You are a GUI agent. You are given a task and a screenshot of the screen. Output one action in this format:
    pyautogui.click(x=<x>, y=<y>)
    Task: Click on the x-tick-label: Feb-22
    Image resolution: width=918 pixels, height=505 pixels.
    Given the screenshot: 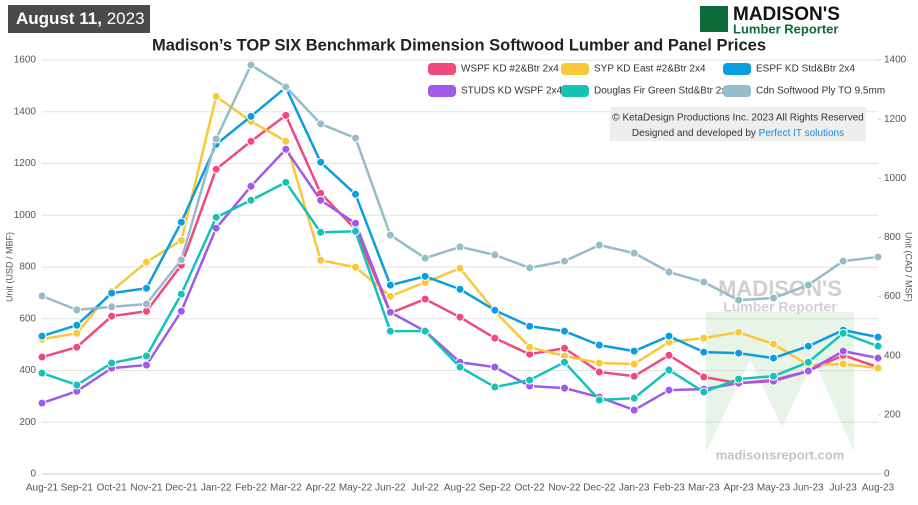 What is the action you would take?
    pyautogui.click(x=251, y=488)
    